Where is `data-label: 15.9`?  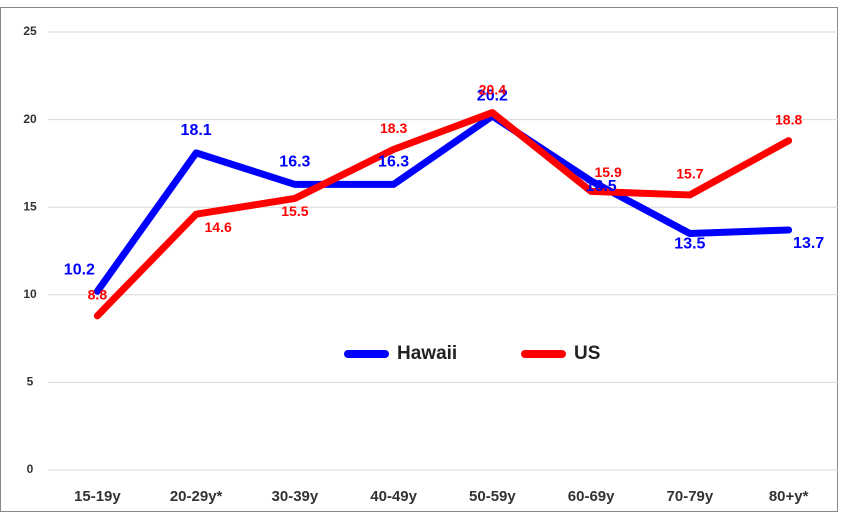 data-label: 15.9 is located at coordinates (608, 172).